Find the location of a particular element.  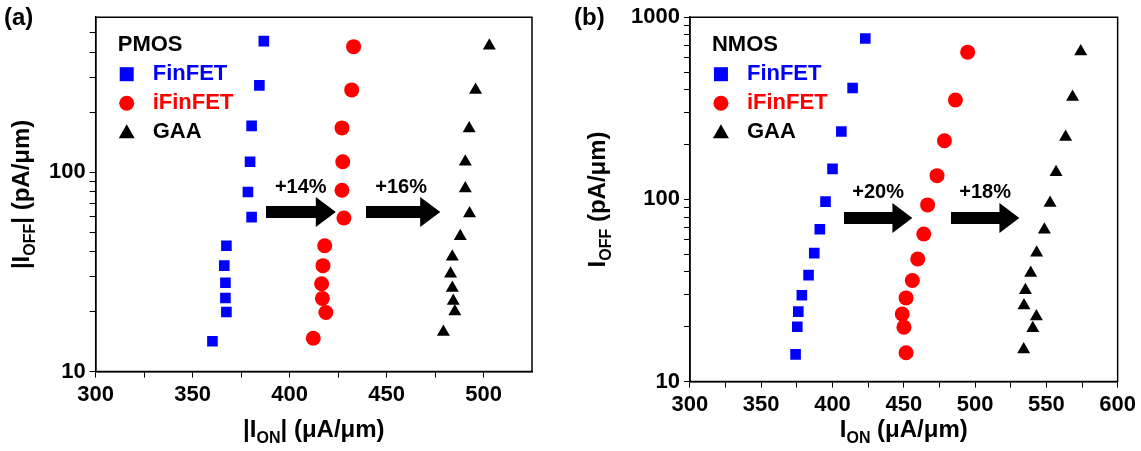

y-axis-title: |IOFF| (pA/μm) is located at coordinates (22, 194).